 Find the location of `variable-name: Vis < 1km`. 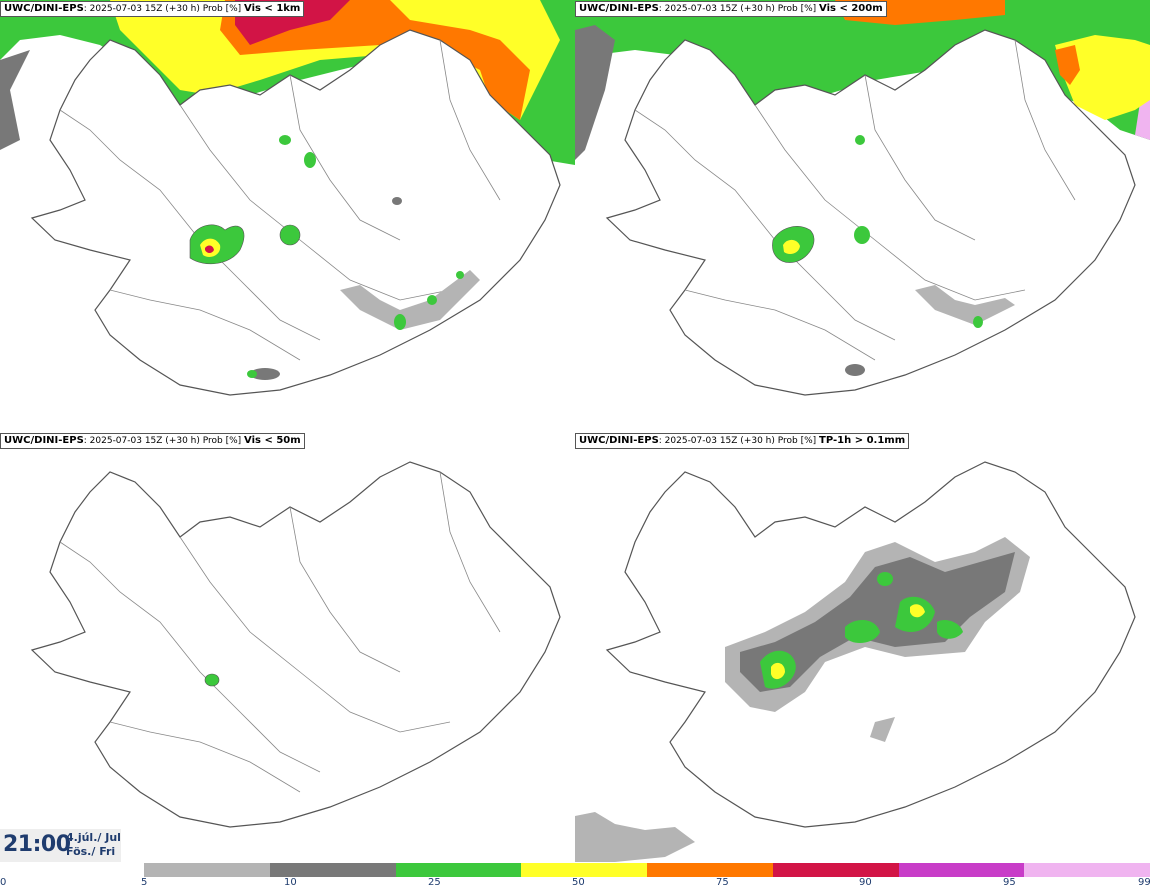

variable-name: Vis < 1km is located at coordinates (272, 8).